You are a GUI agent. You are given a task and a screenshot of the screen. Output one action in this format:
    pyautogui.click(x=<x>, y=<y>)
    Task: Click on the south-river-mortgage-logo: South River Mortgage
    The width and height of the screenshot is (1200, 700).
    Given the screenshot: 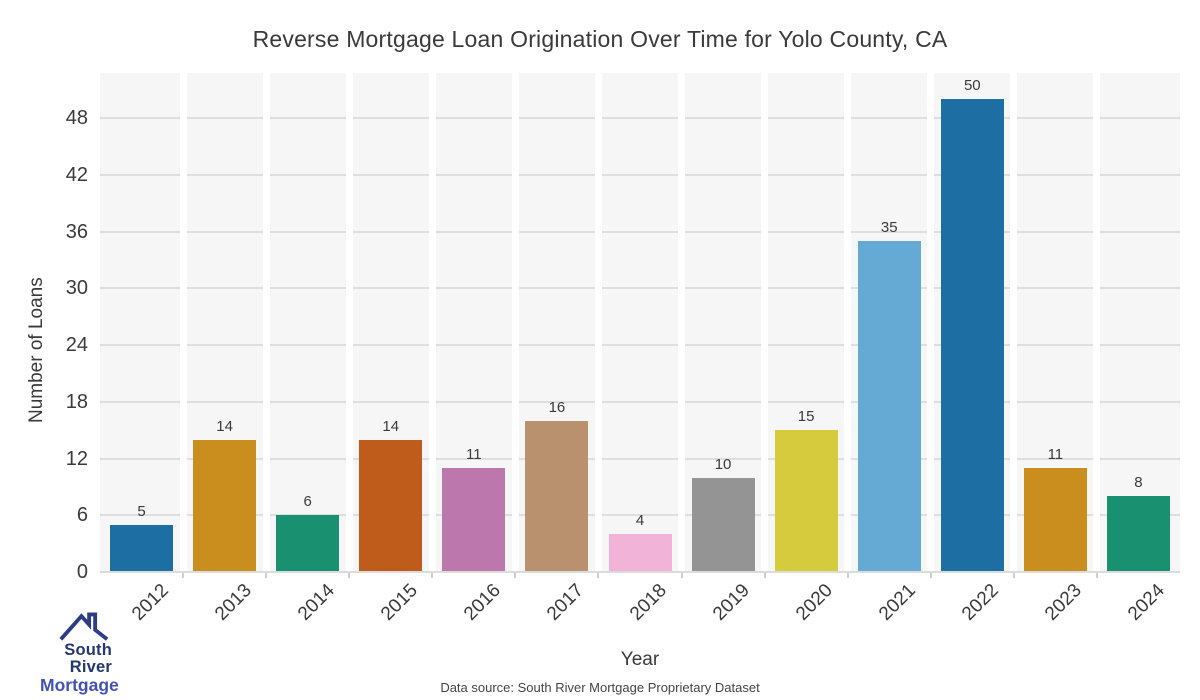 What is the action you would take?
    pyautogui.click(x=74, y=653)
    